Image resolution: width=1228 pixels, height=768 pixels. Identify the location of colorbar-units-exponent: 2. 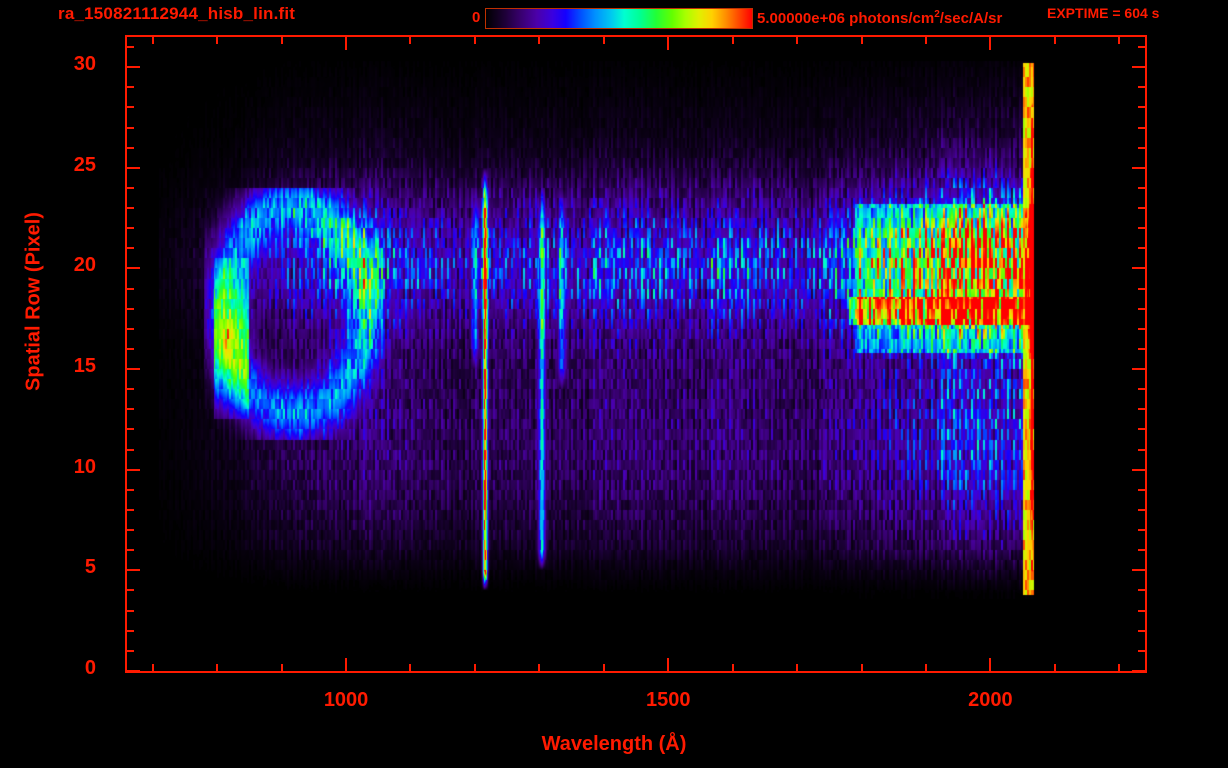
(937, 14).